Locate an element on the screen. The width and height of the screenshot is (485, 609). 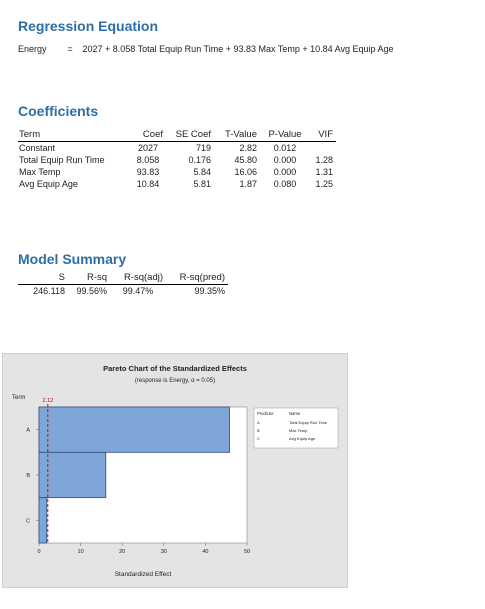
cell-term: Constant is located at coordinates (37, 148).